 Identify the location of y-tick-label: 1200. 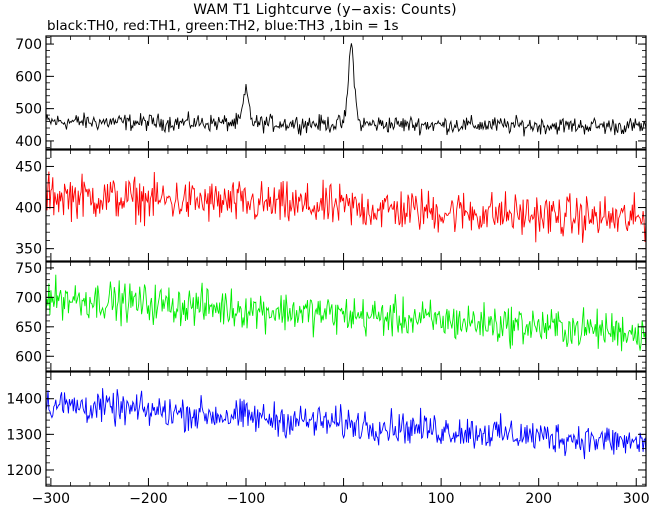
(24, 471).